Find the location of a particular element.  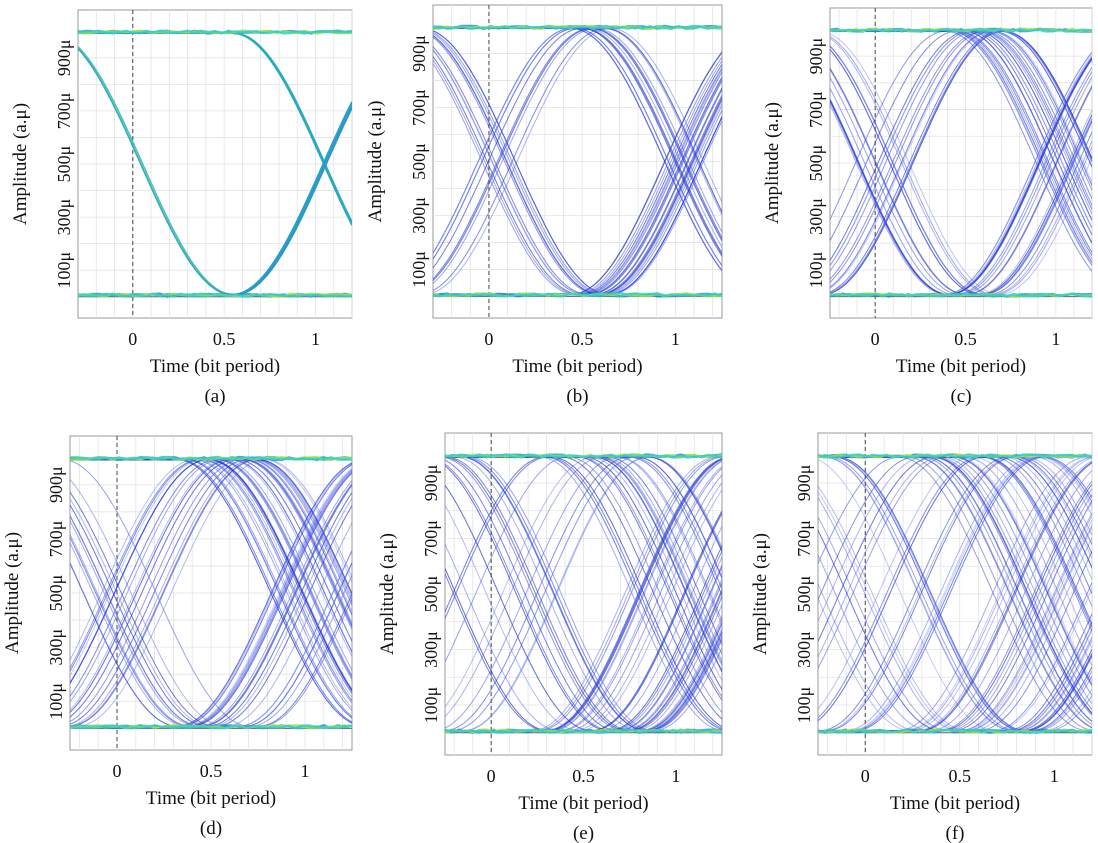

panel-caption: (d) is located at coordinates (211, 828).